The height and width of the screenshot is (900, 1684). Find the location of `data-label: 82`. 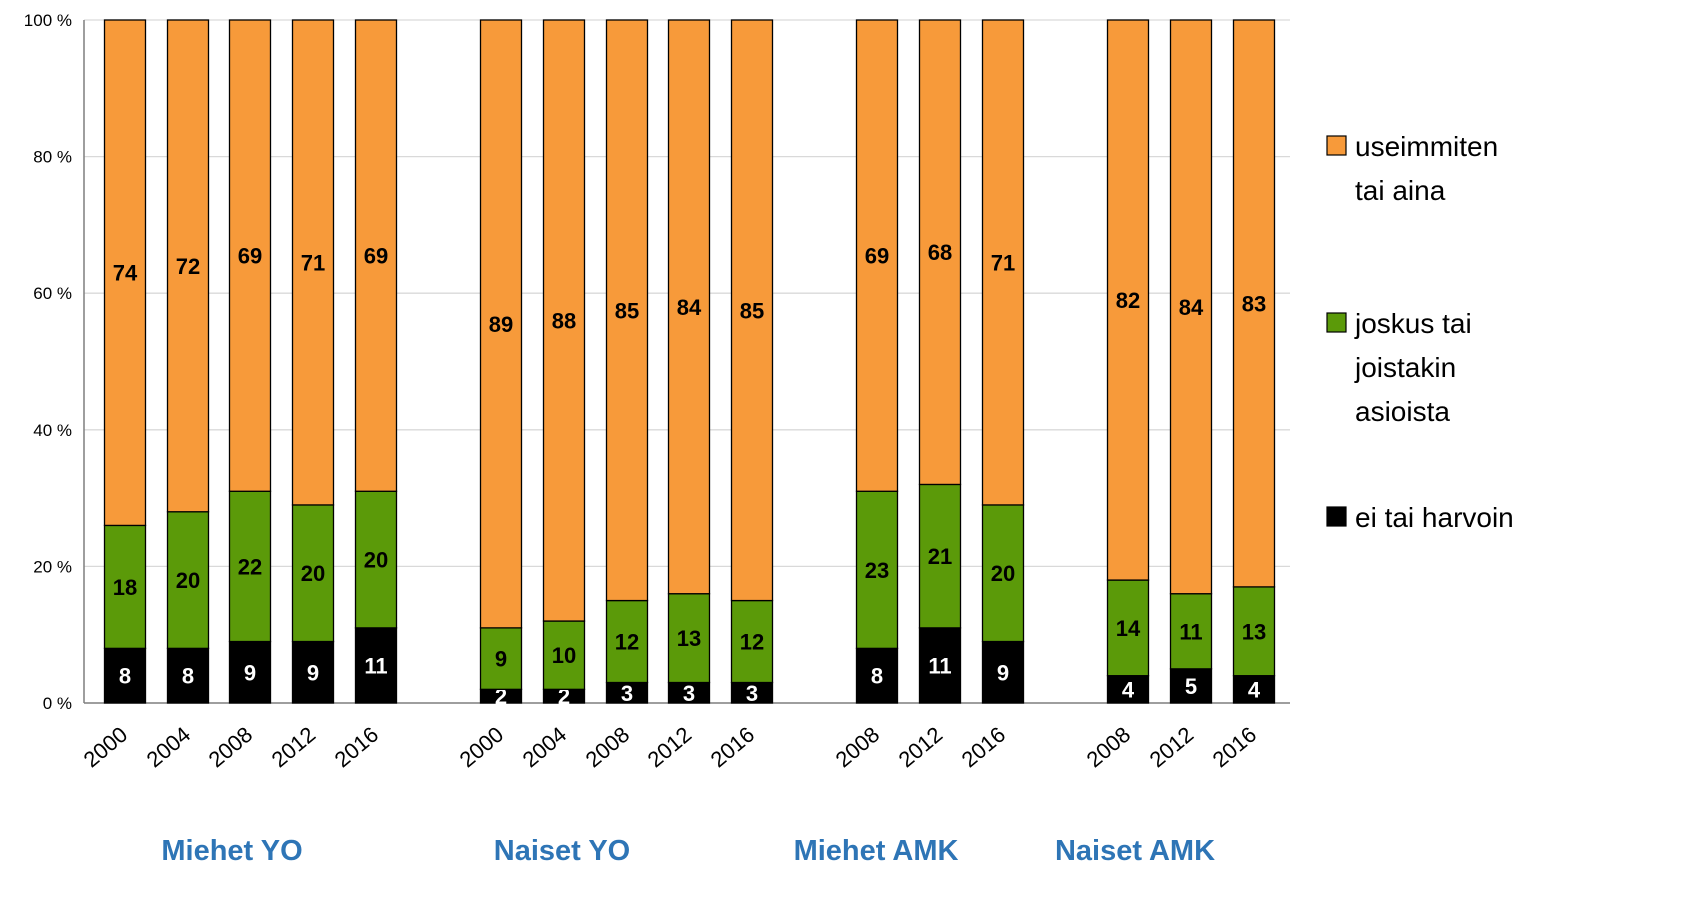

data-label: 82 is located at coordinates (1128, 300).